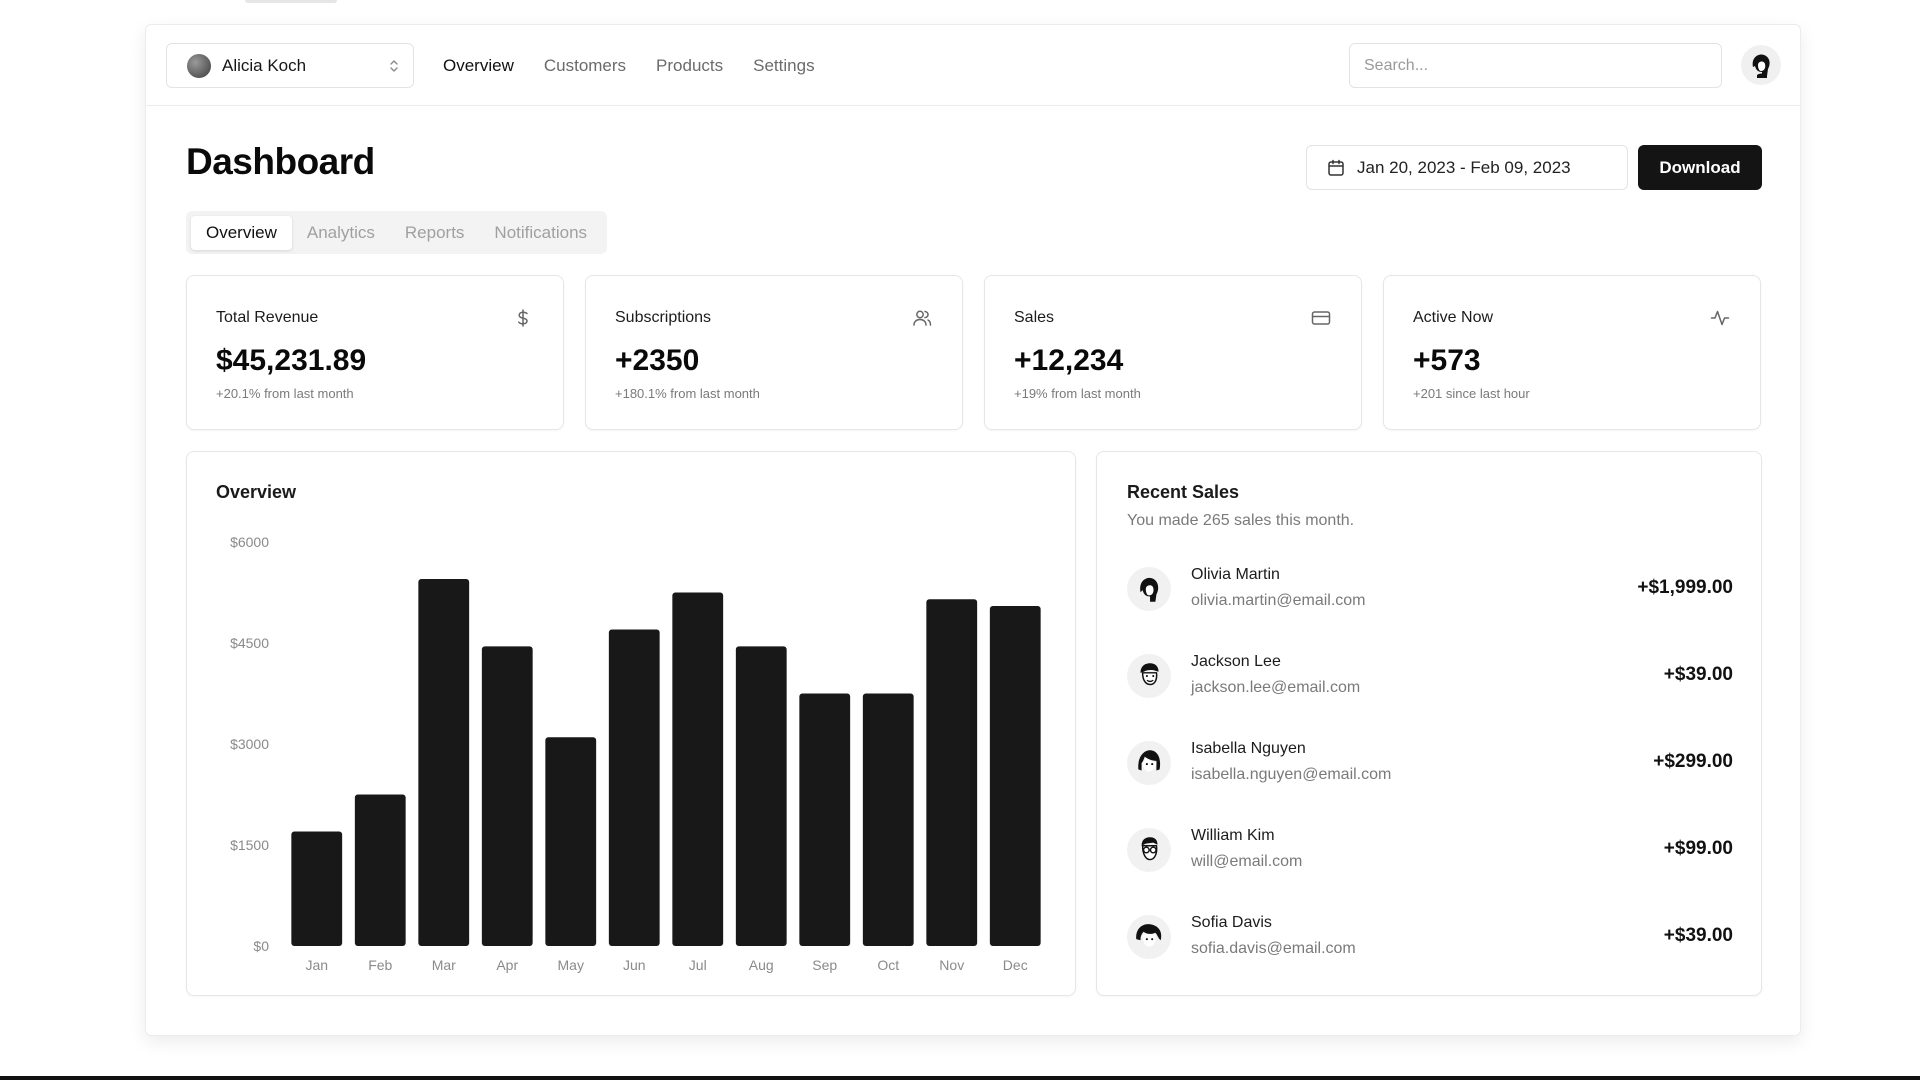  I want to click on dollar-icon, so click(523, 318).